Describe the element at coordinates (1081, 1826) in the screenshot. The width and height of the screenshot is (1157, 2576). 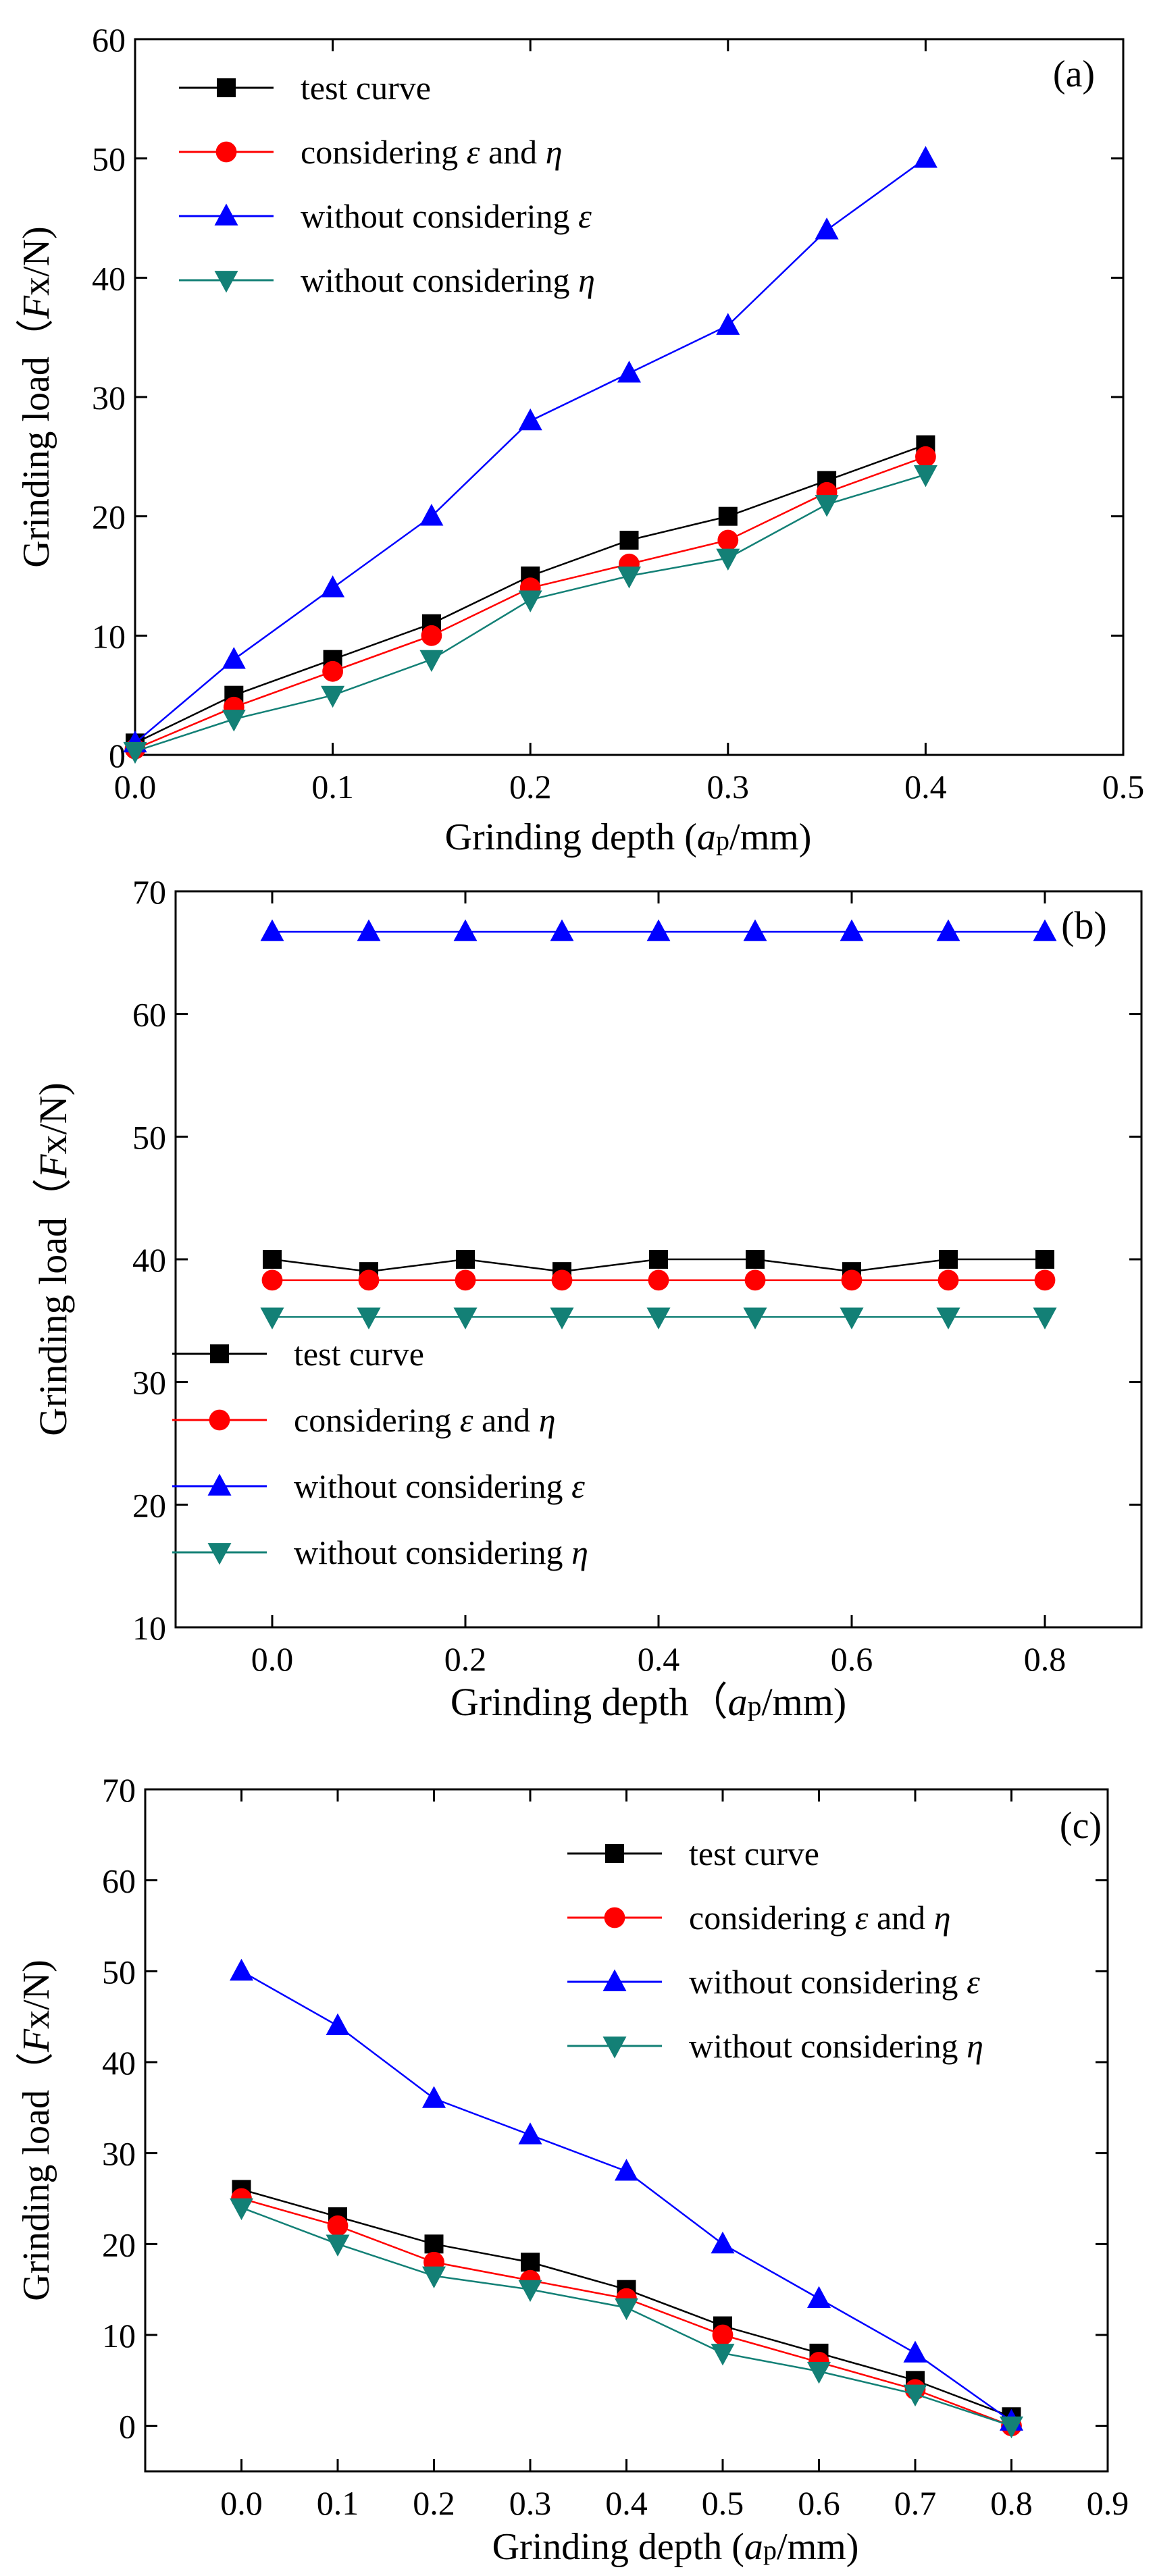
I see `panel-label: (c)` at that location.